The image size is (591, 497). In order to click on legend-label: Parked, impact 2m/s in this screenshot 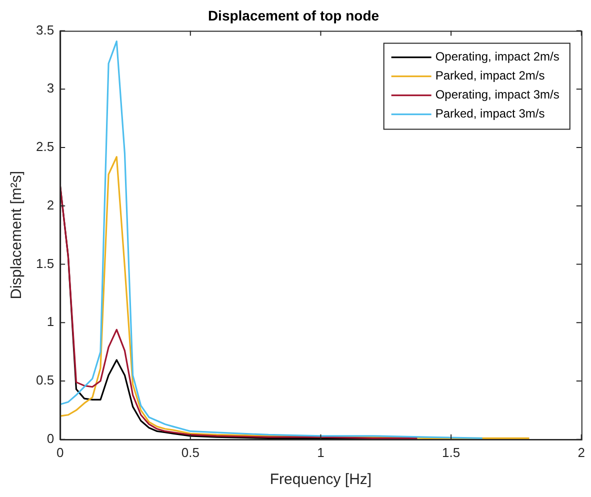, I will do `click(490, 75)`.